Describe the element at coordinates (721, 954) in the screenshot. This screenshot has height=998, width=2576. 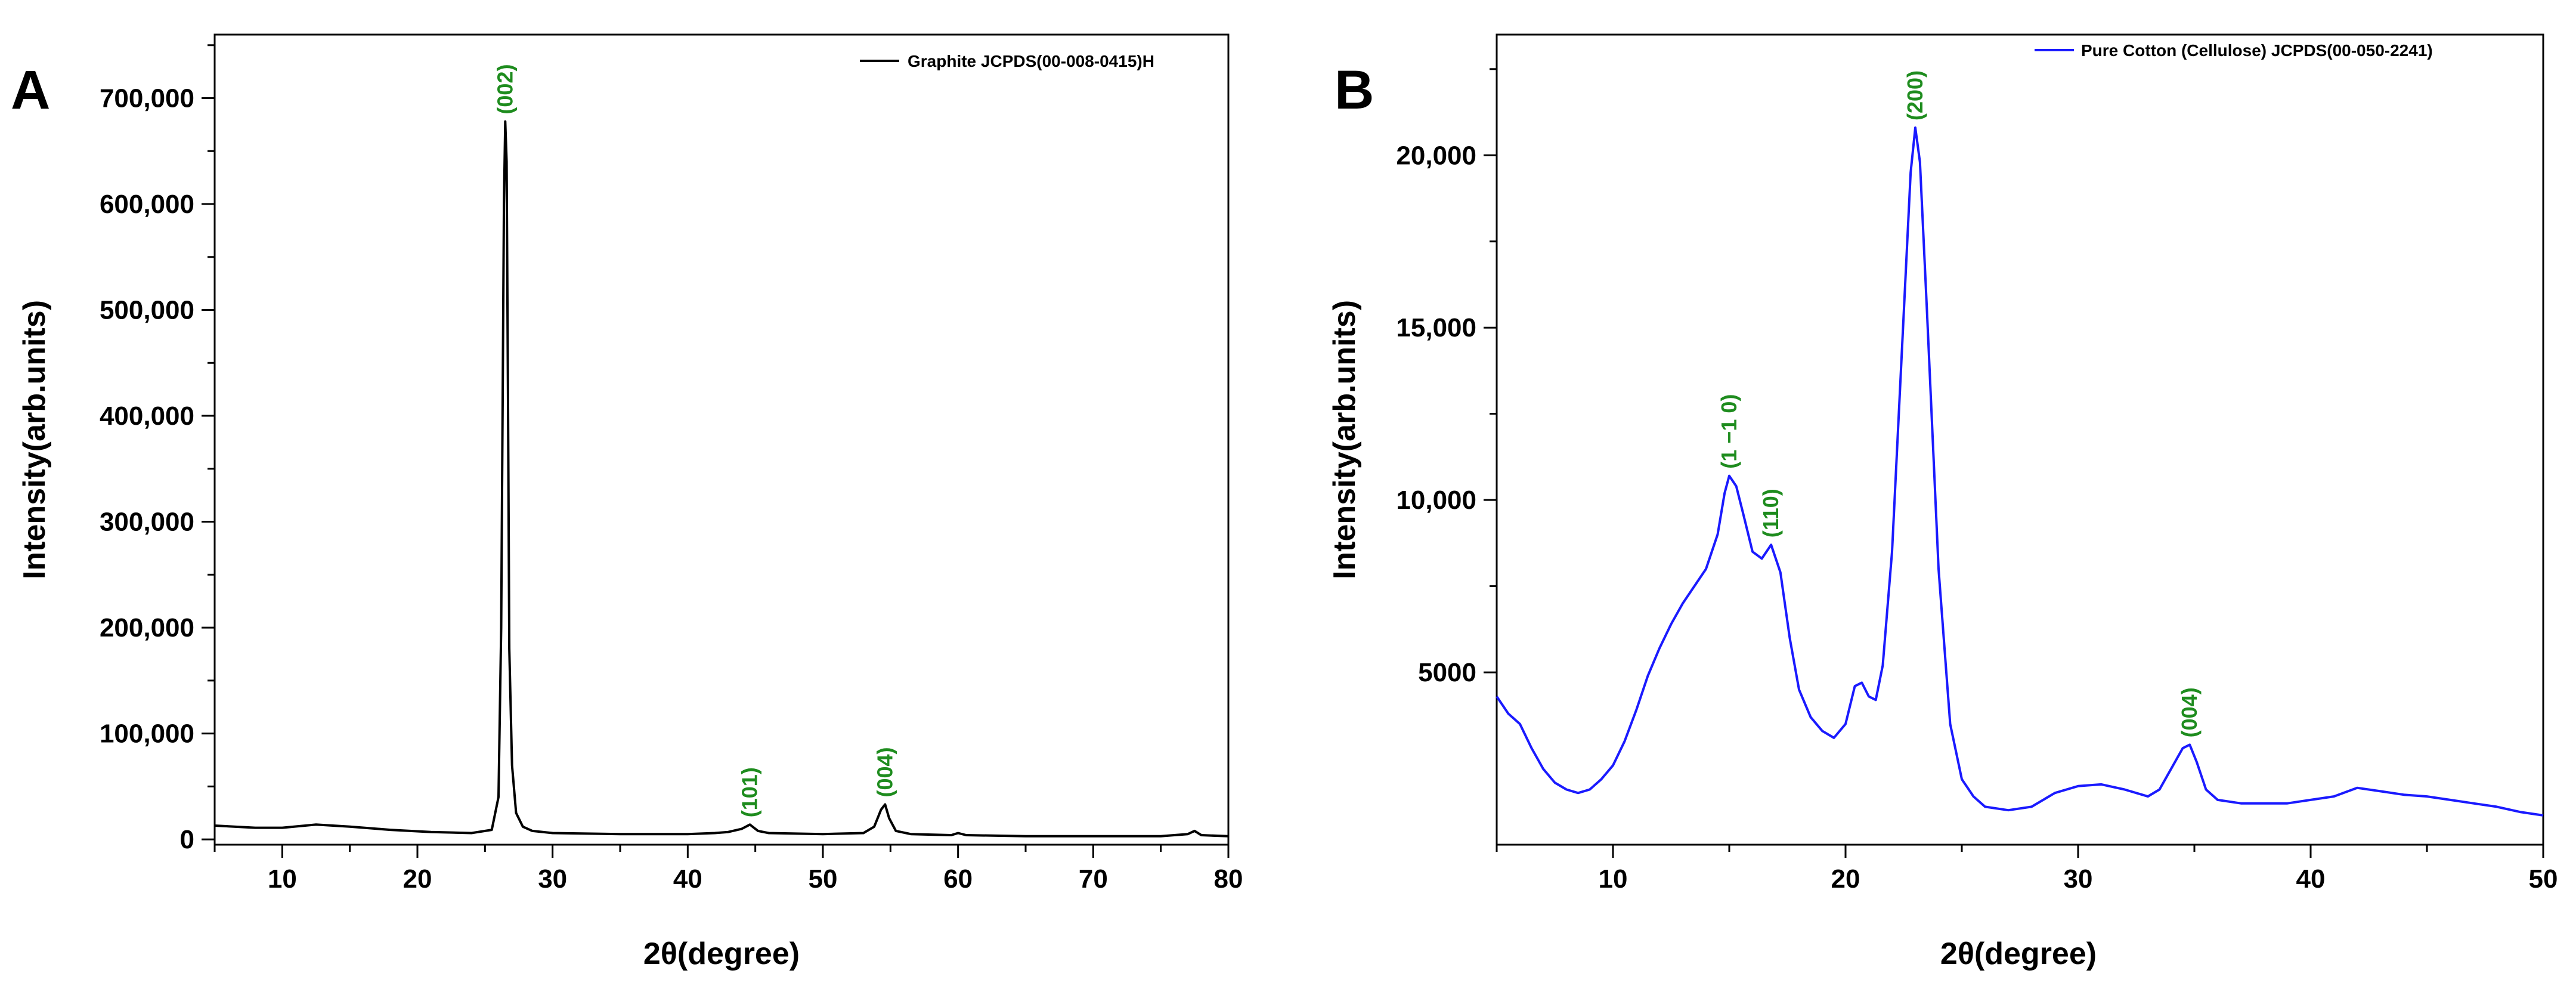
I see `x-axis-title-a: 2θ(degree)` at that location.